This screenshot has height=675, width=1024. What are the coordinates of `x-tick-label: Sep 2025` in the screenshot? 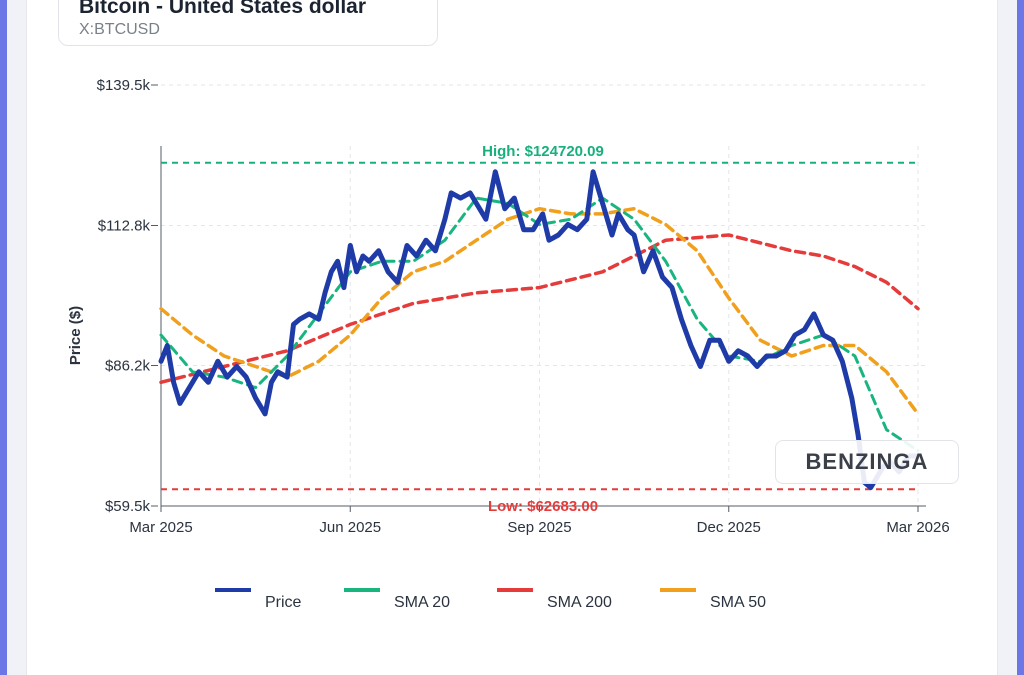 It's located at (539, 527).